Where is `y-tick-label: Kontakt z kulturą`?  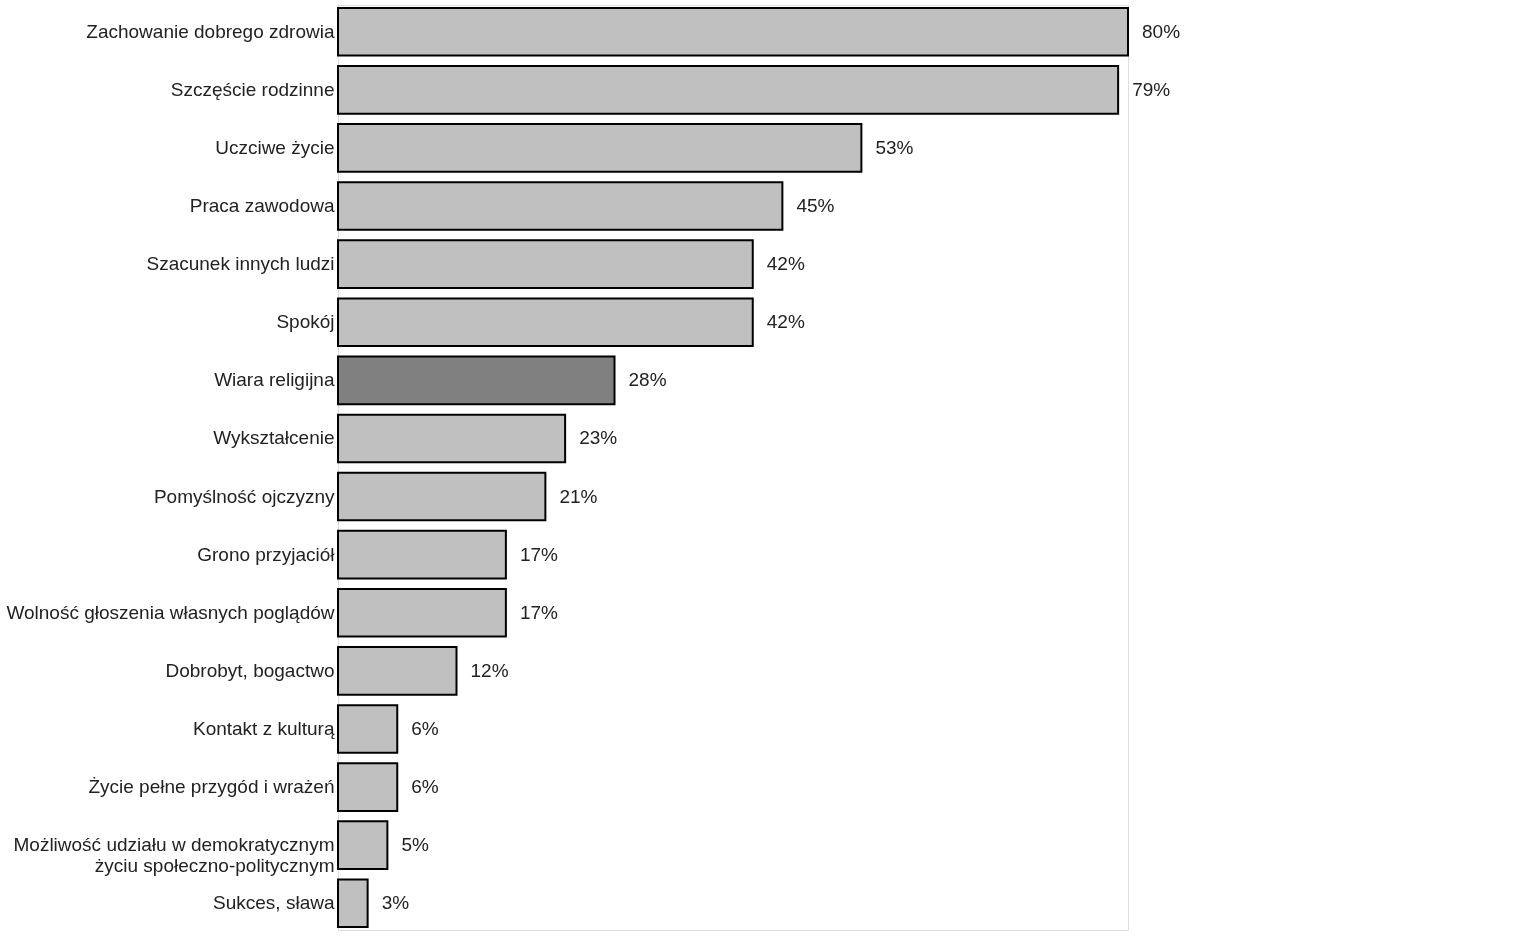
y-tick-label: Kontakt z kulturą is located at coordinates (263, 728).